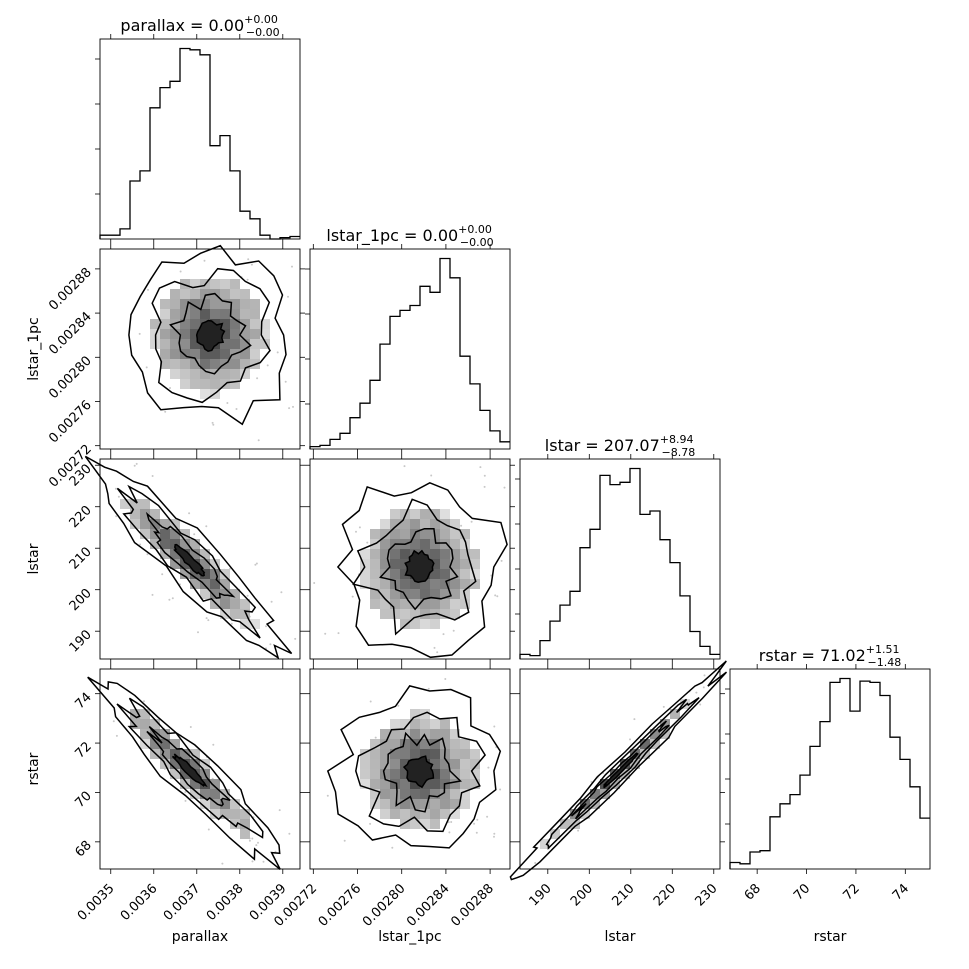 This screenshot has height=969, width=969. Describe the element at coordinates (883, 649) in the screenshot. I see `title-upper-error: +1.51` at that location.